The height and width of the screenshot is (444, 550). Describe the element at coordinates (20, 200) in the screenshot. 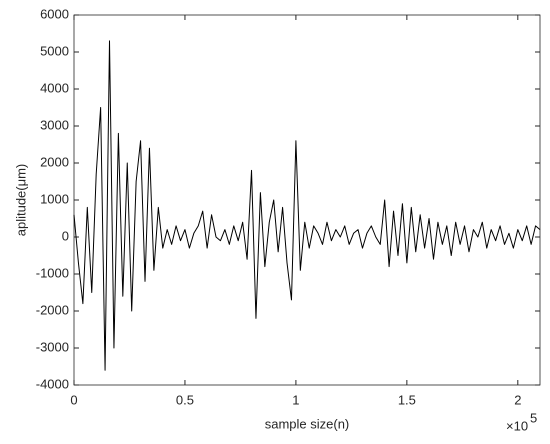

I see `y-axis-label: aplitude(μm)` at that location.